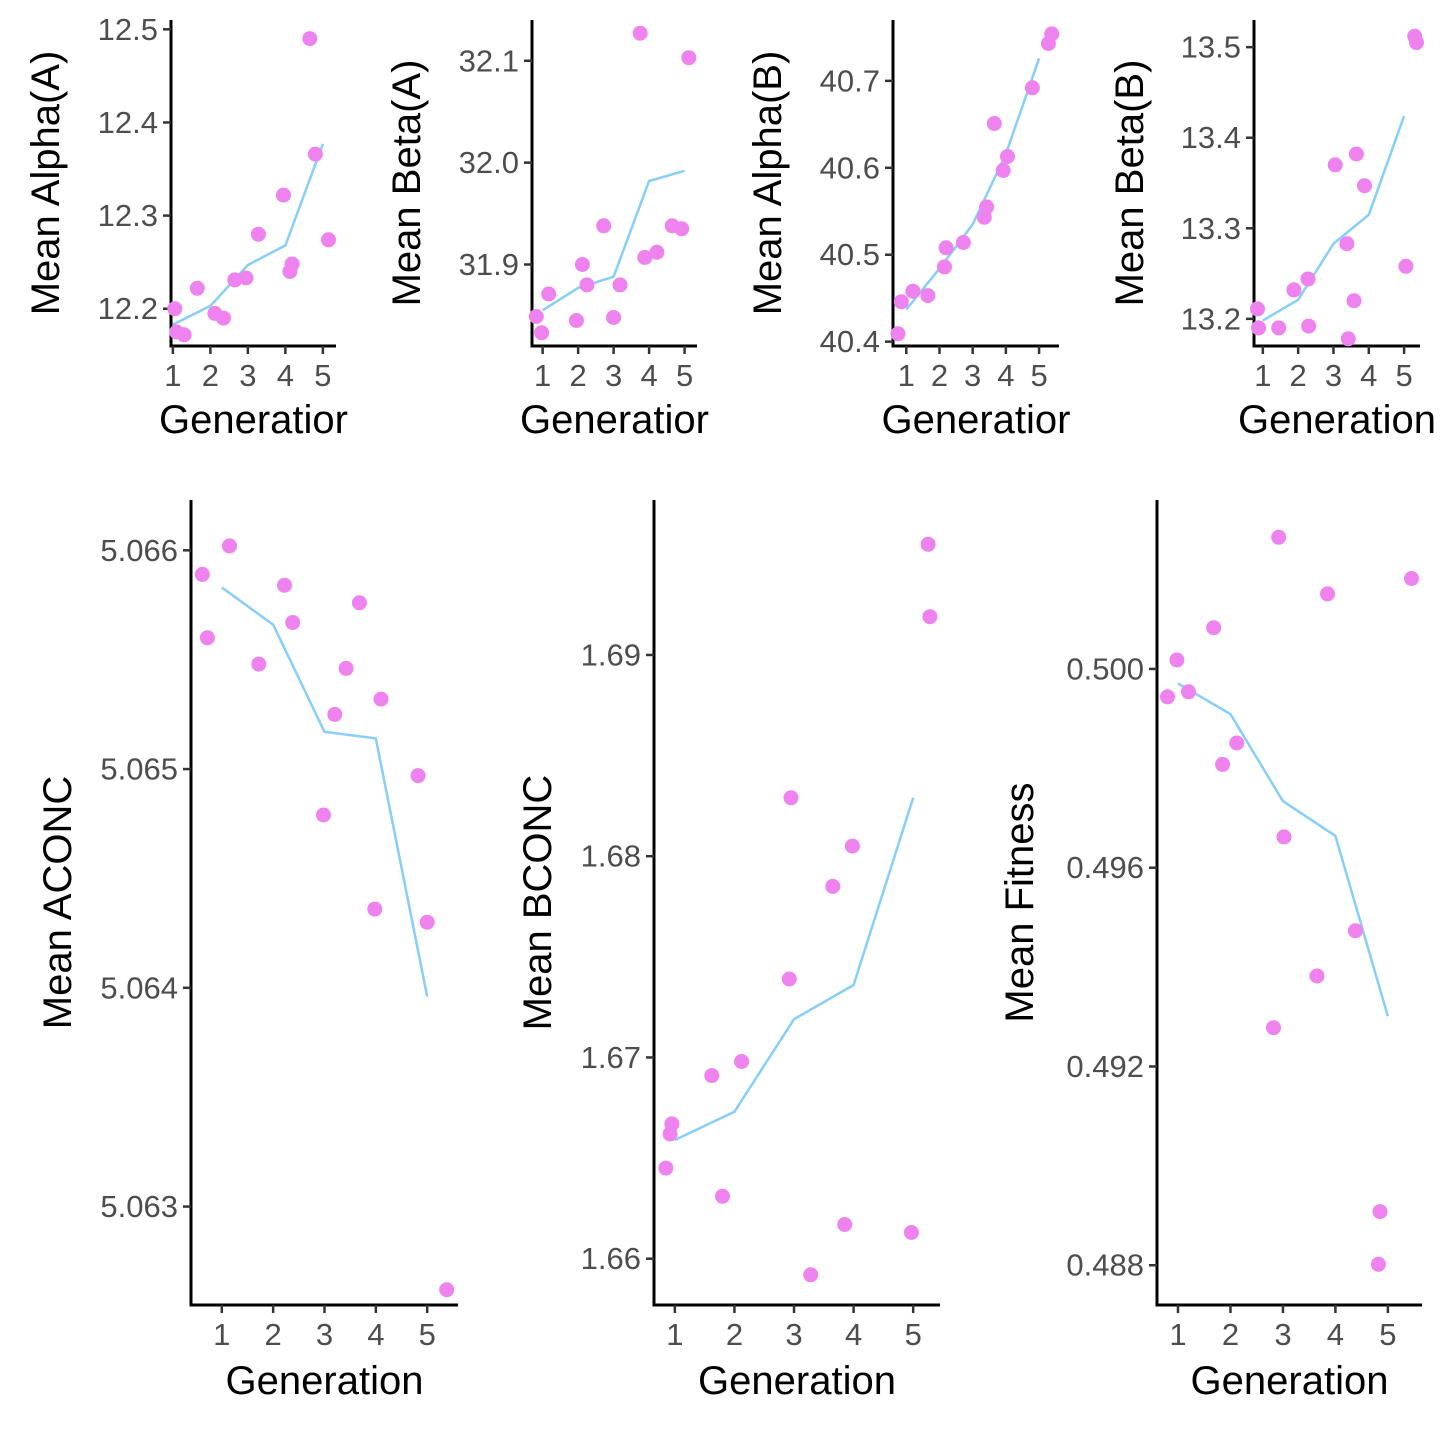  I want to click on y-tick-label: 0.496, so click(1105, 867).